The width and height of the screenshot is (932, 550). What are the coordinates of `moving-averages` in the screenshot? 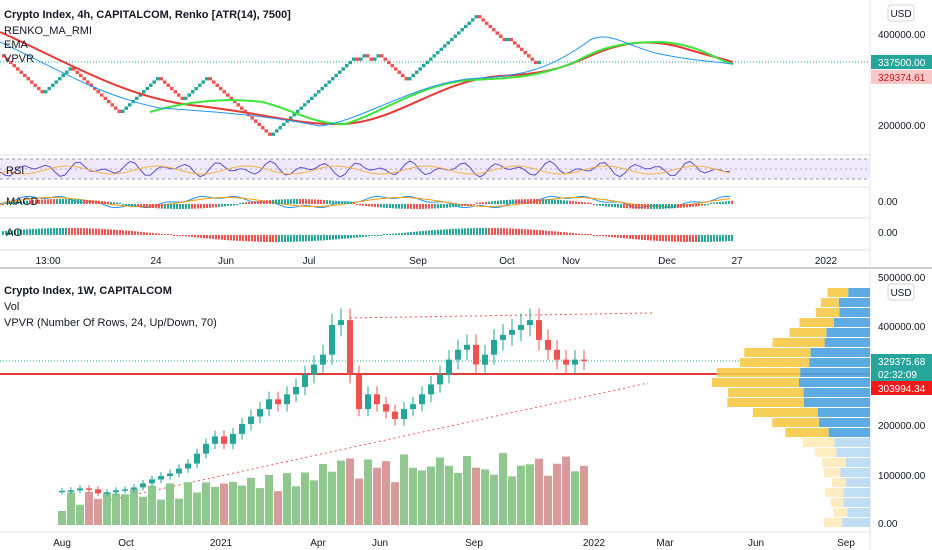 It's located at (367, 79).